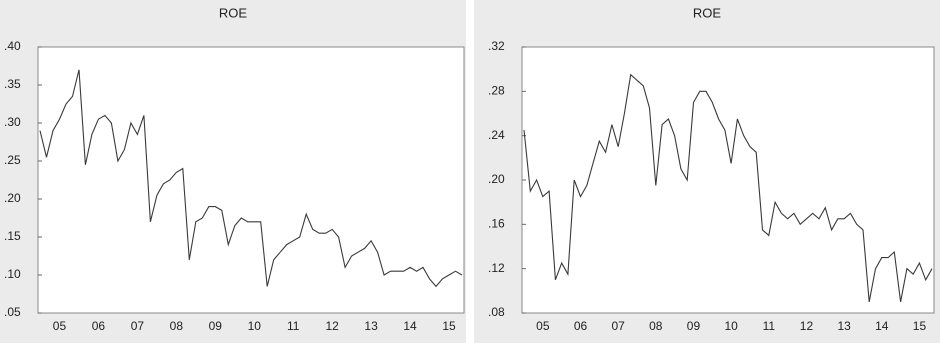 This screenshot has width=940, height=343. I want to click on y-tick-label: .15, so click(12, 236).